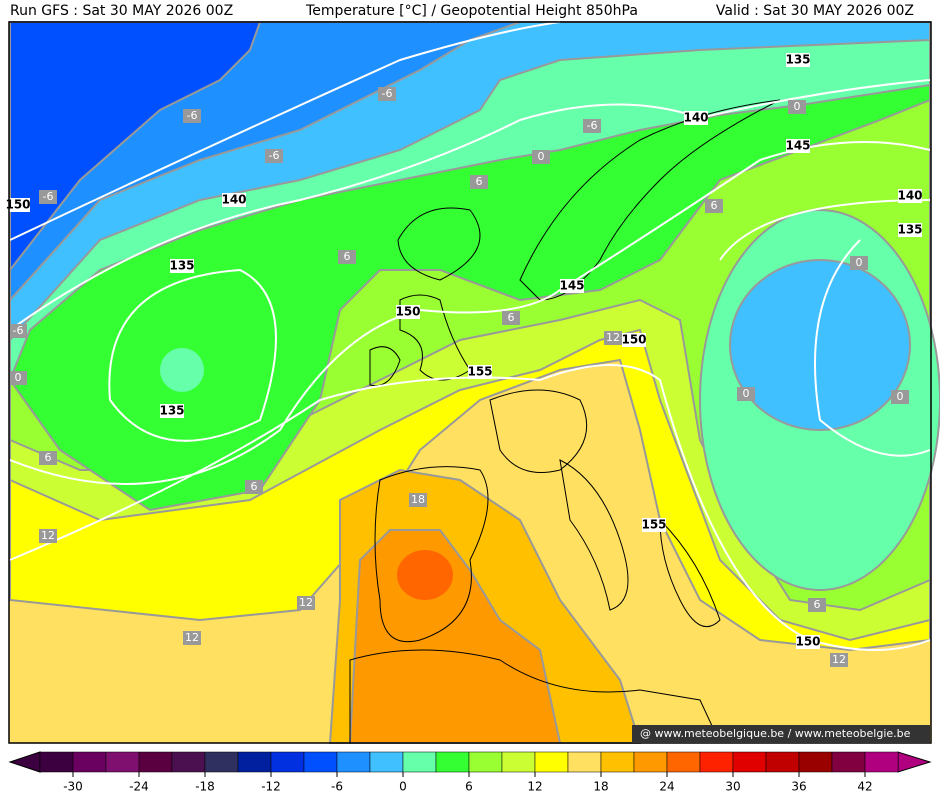 This screenshot has width=940, height=800. Describe the element at coordinates (666, 787) in the screenshot. I see `colorbar-tick-label: 24` at that location.